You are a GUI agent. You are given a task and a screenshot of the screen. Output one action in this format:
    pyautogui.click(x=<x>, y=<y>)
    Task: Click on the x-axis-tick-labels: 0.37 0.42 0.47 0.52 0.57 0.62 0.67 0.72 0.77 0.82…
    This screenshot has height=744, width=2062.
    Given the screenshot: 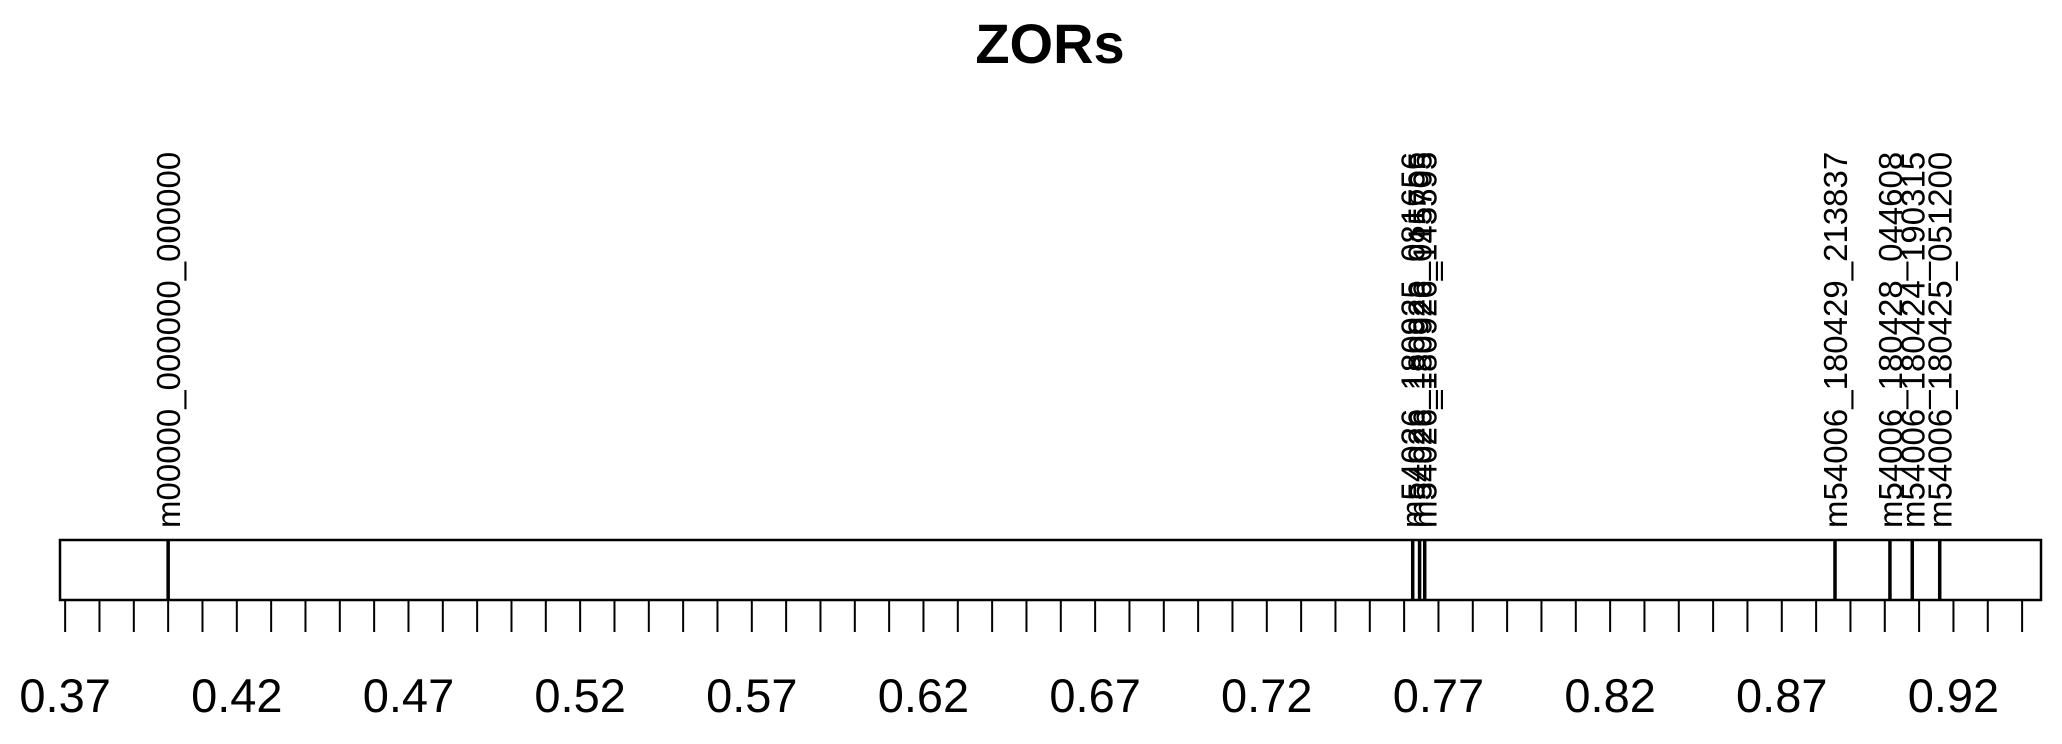 What is the action you would take?
    pyautogui.click(x=1009, y=695)
    